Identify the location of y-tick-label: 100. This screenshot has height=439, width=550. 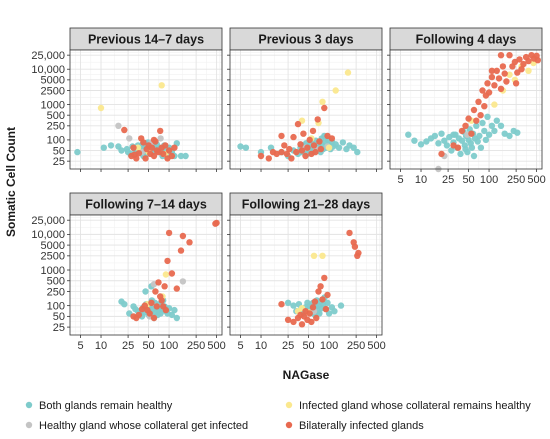
(56, 306).